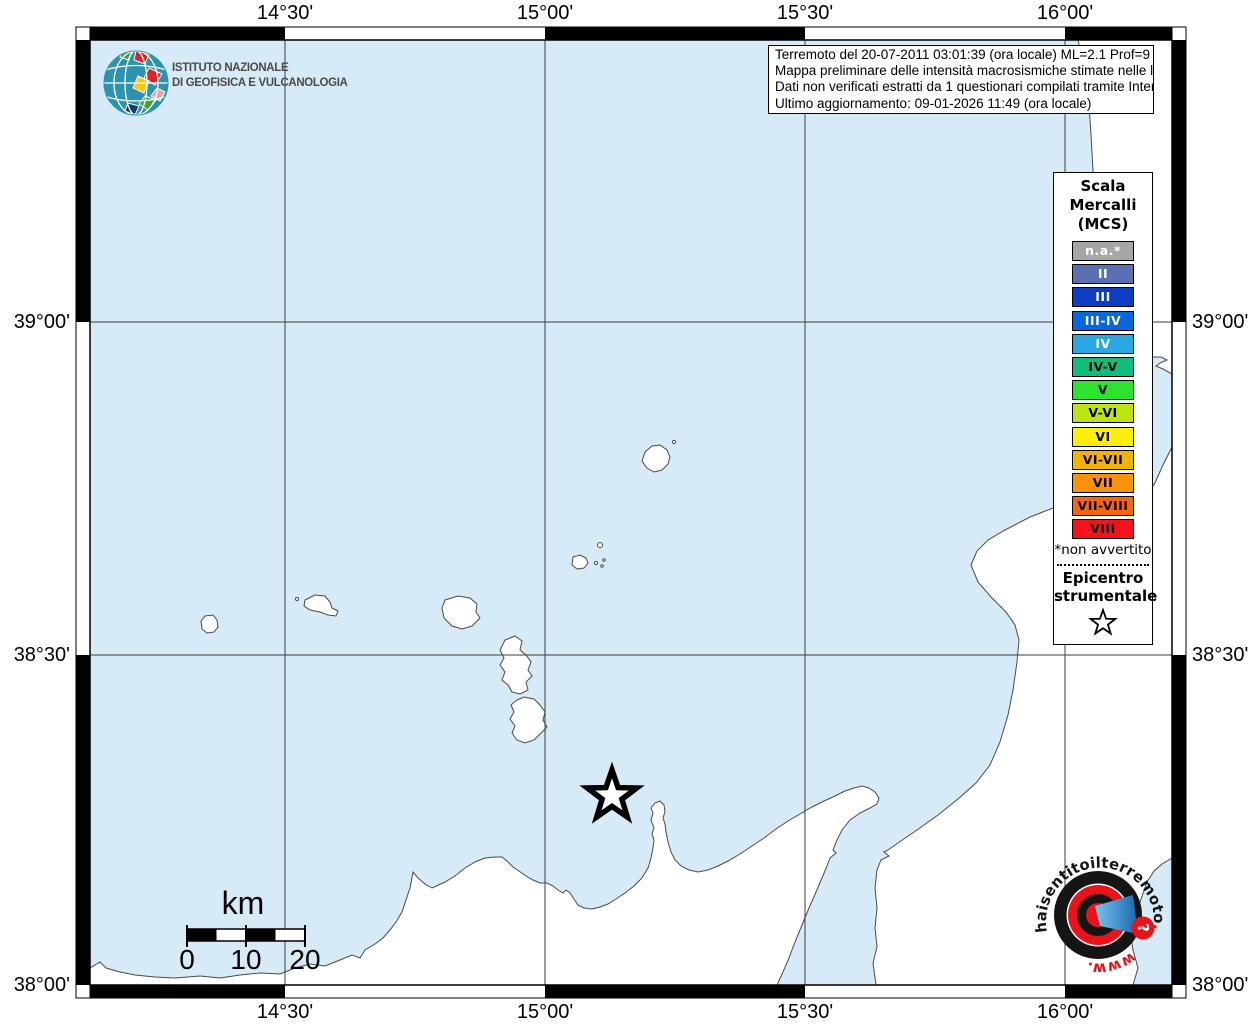 Image resolution: width=1255 pixels, height=1024 pixels. I want to click on legend-footnote: *non avvertito, so click(1103, 550).